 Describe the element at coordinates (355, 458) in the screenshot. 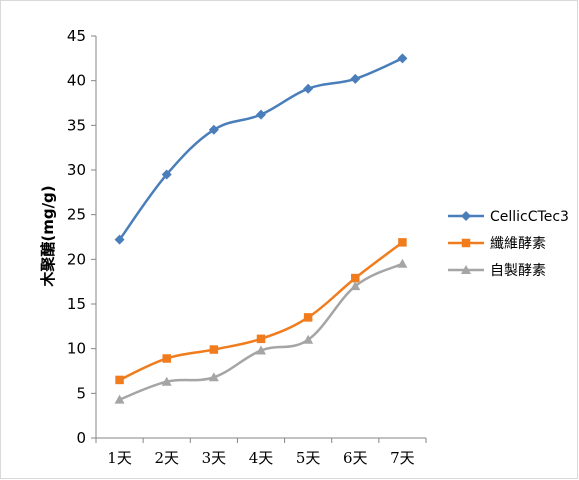

I see `x-tick-label: 6天` at that location.